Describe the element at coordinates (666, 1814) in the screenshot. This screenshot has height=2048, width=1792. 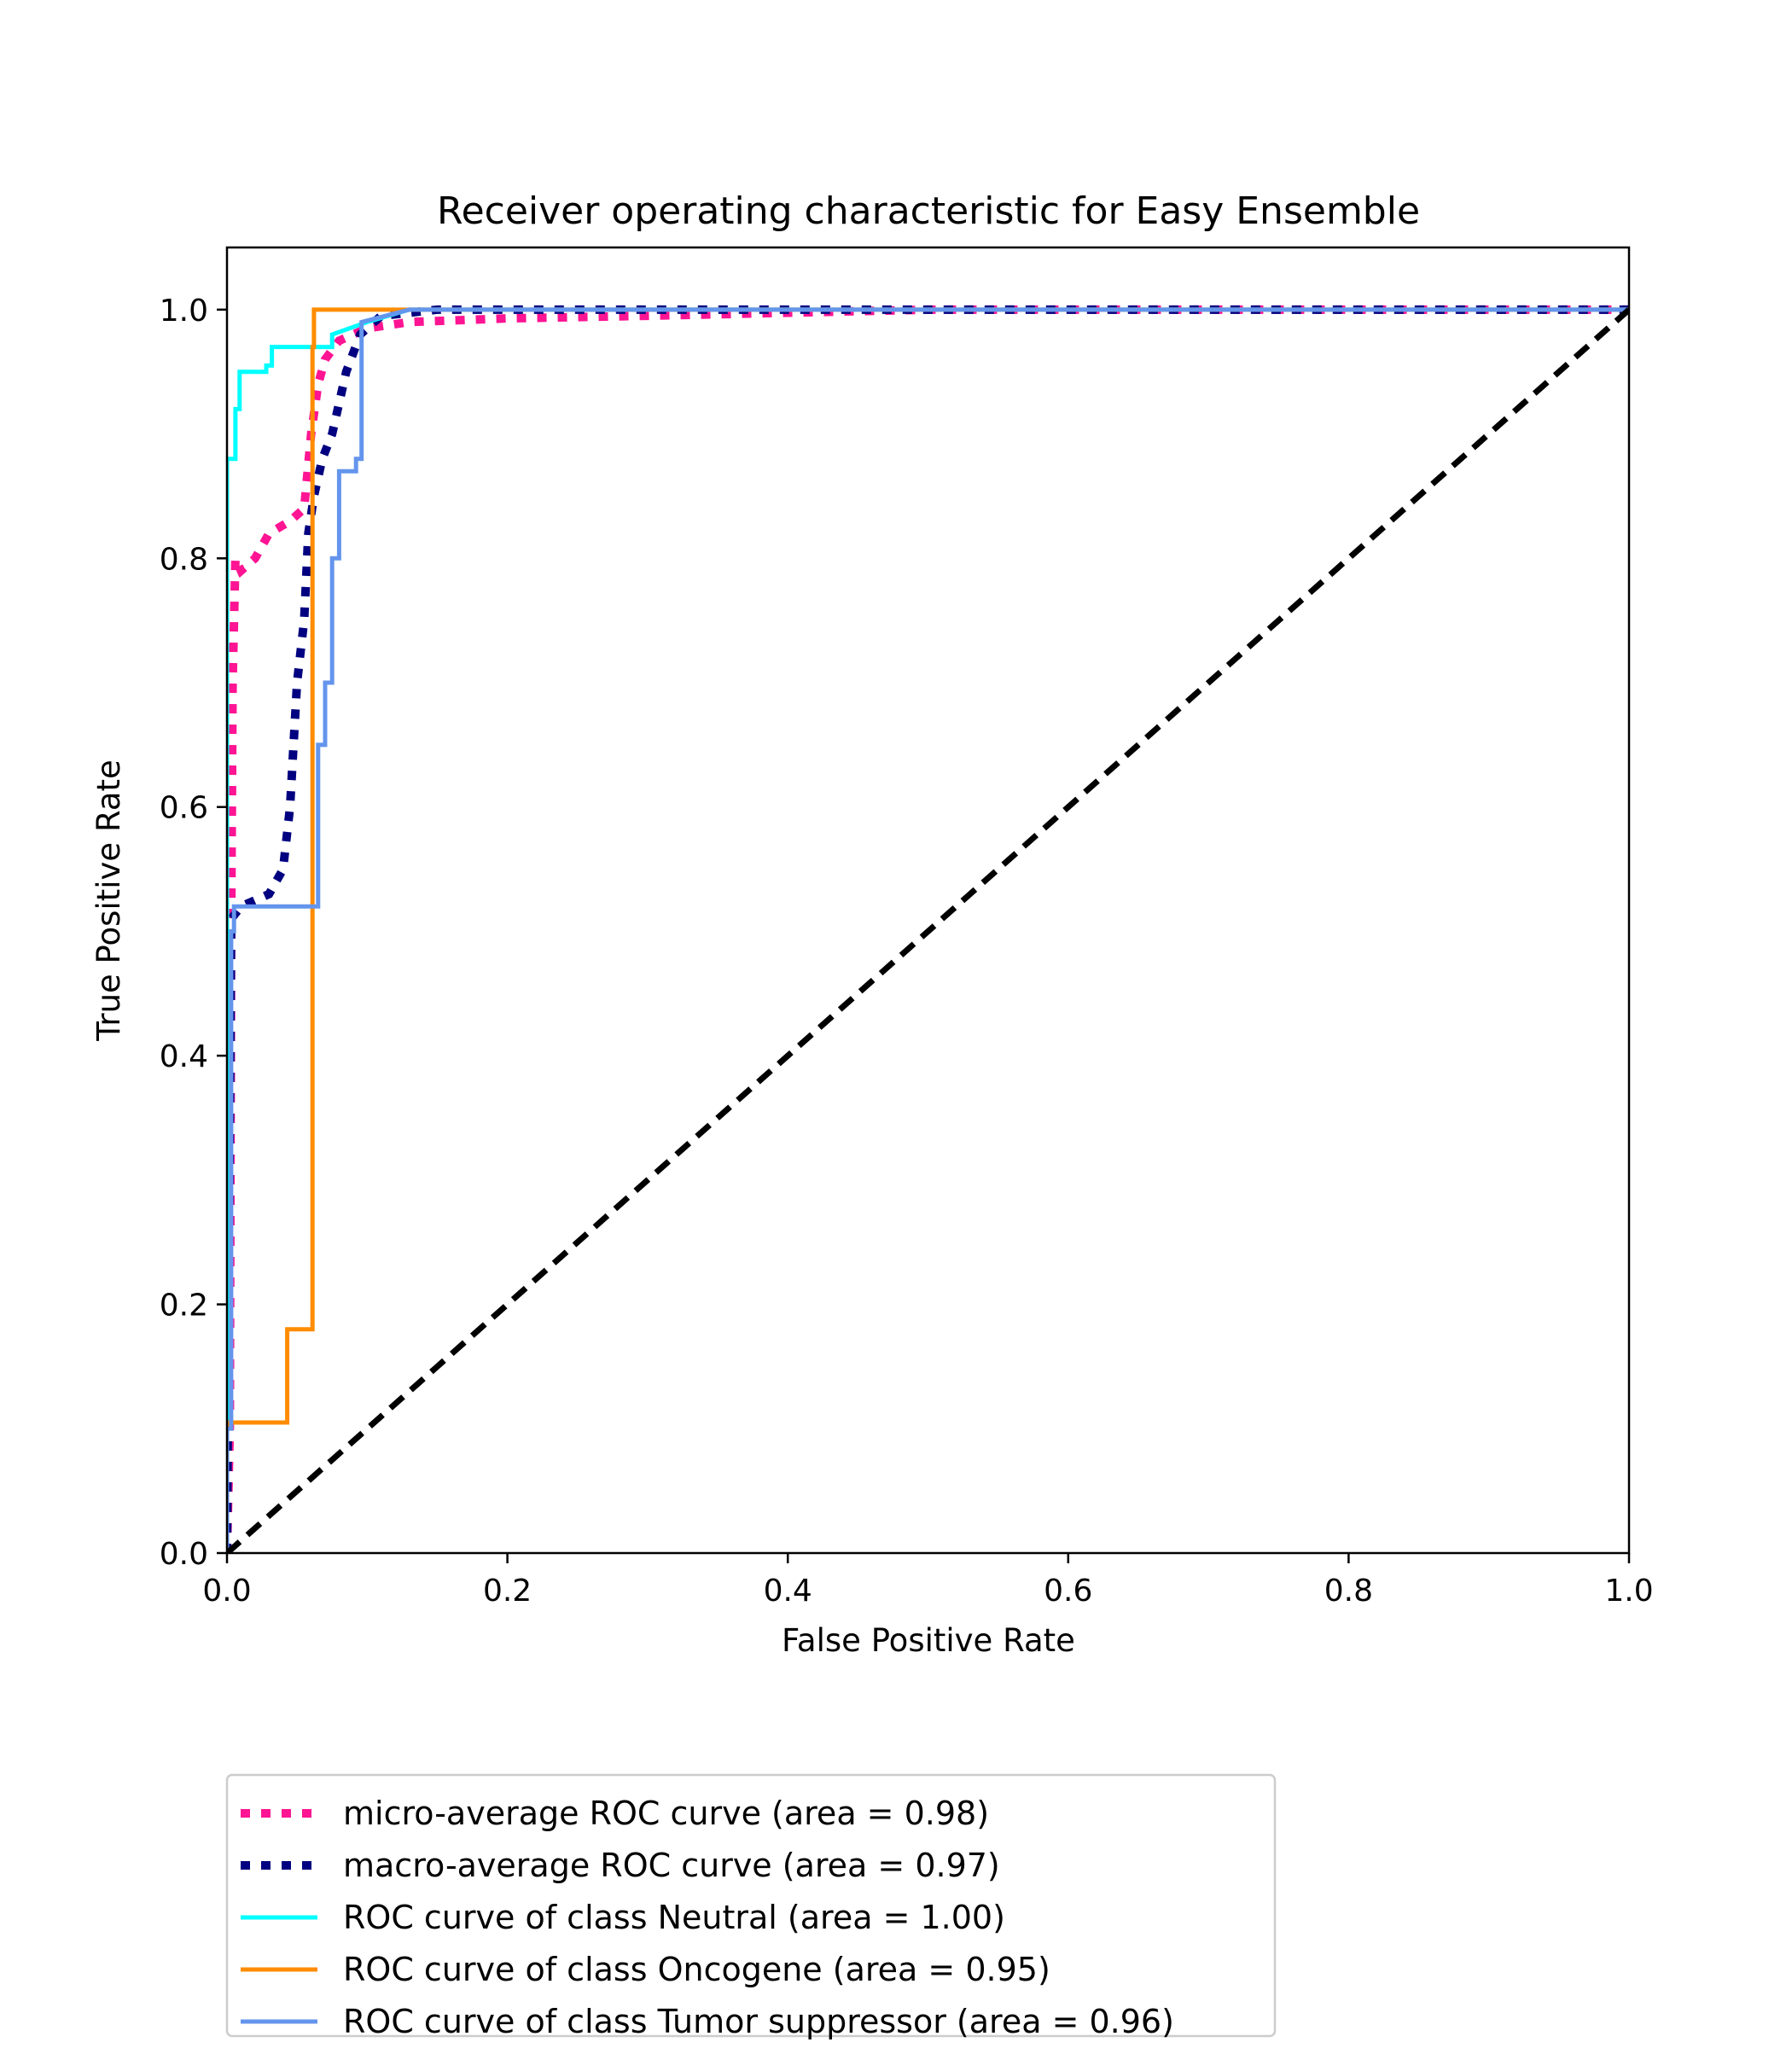
I see `legend-label: micro-average ROC curve (area = 0.98)` at that location.